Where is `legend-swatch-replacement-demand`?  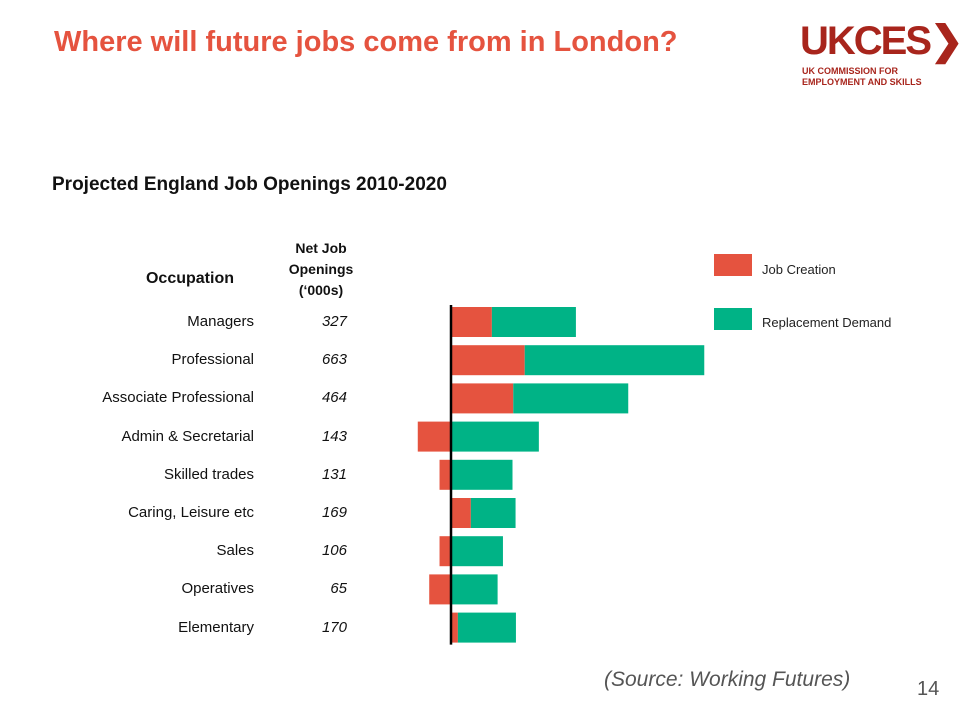 legend-swatch-replacement-demand is located at coordinates (733, 319).